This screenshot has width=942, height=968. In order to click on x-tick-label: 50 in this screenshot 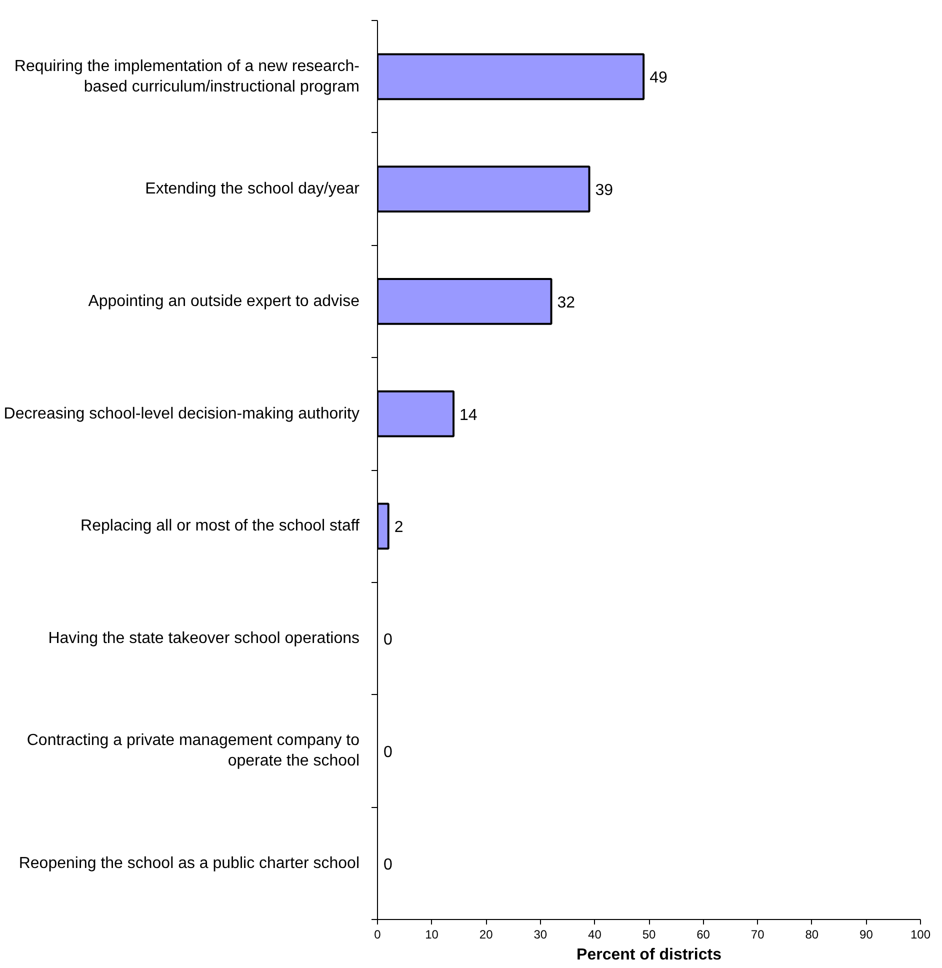, I will do `click(649, 935)`.